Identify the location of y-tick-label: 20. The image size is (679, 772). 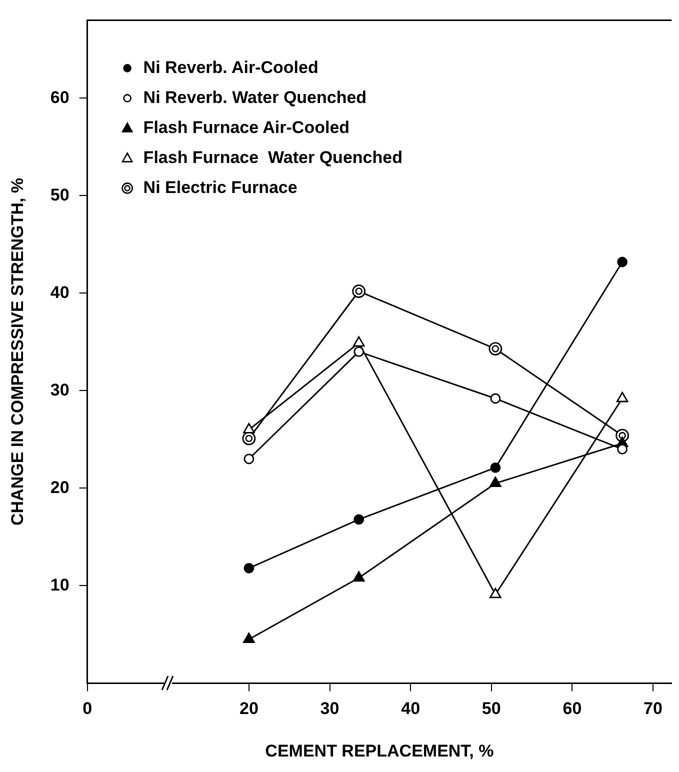
(60, 487).